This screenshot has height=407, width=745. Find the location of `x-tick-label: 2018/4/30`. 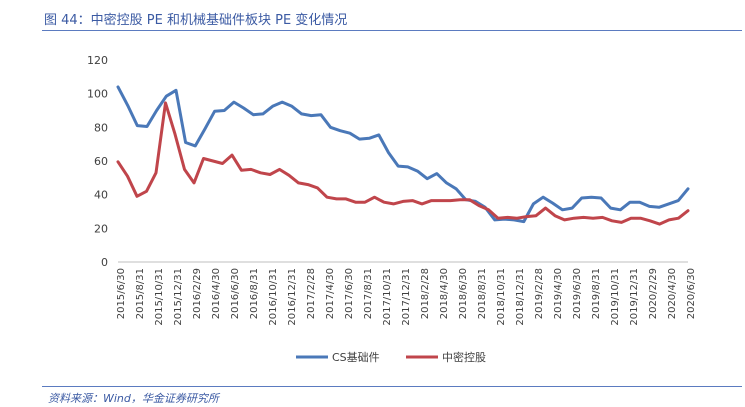

x-tick-label: 2018/4/30 is located at coordinates (444, 293).